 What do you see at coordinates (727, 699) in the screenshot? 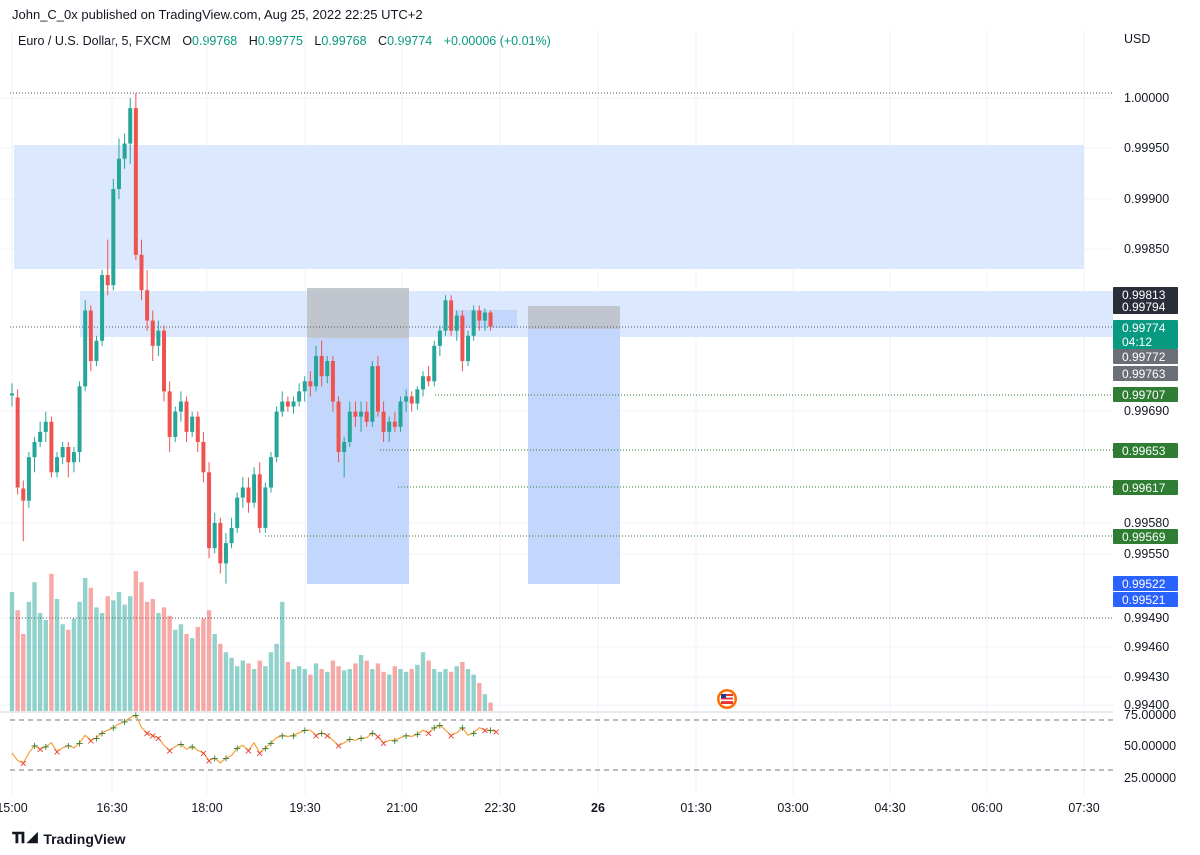
I see `us-event-marker` at bounding box center [727, 699].